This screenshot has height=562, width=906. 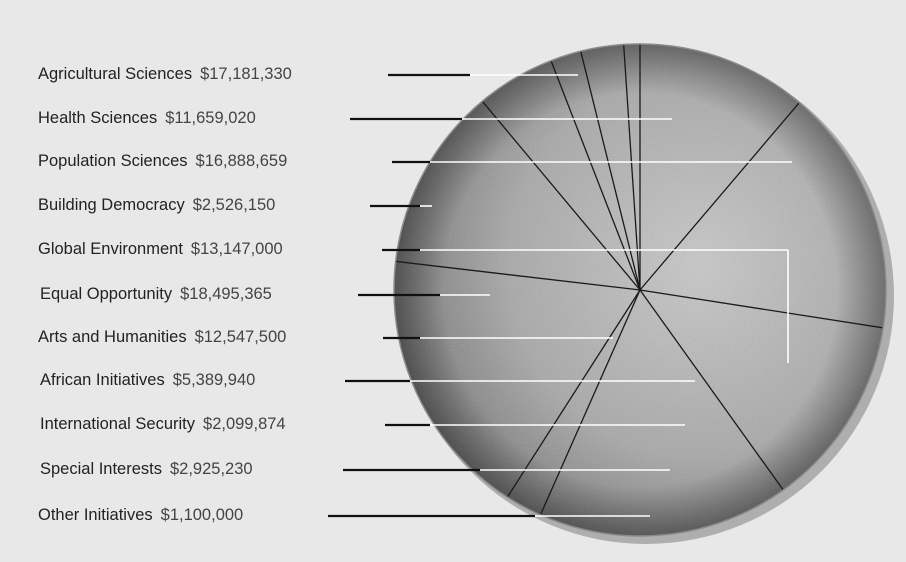 I want to click on category-amount: $13,147,000, so click(x=236, y=249).